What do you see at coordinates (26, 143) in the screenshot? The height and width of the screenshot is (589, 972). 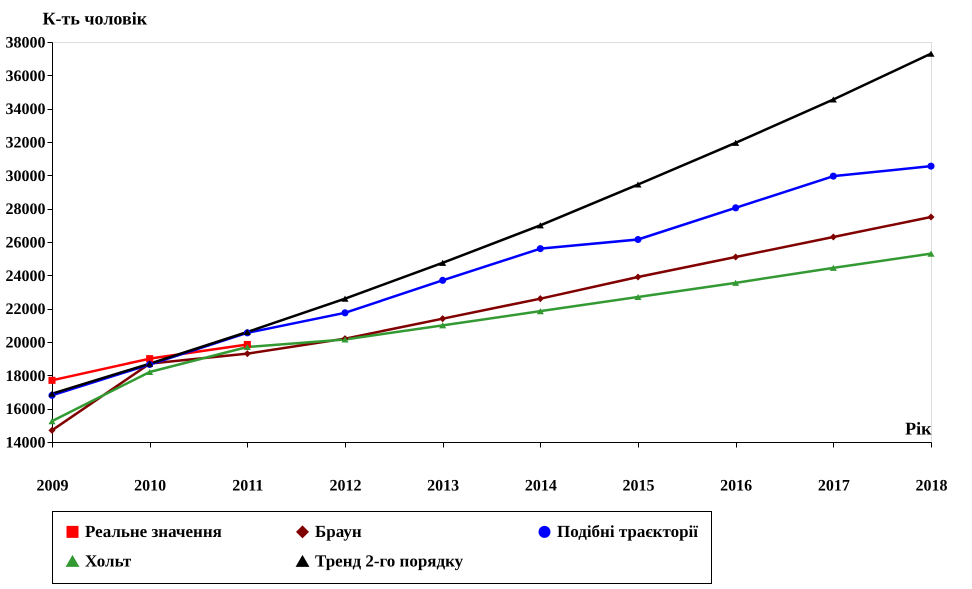 I see `y-tick-label: 32000` at bounding box center [26, 143].